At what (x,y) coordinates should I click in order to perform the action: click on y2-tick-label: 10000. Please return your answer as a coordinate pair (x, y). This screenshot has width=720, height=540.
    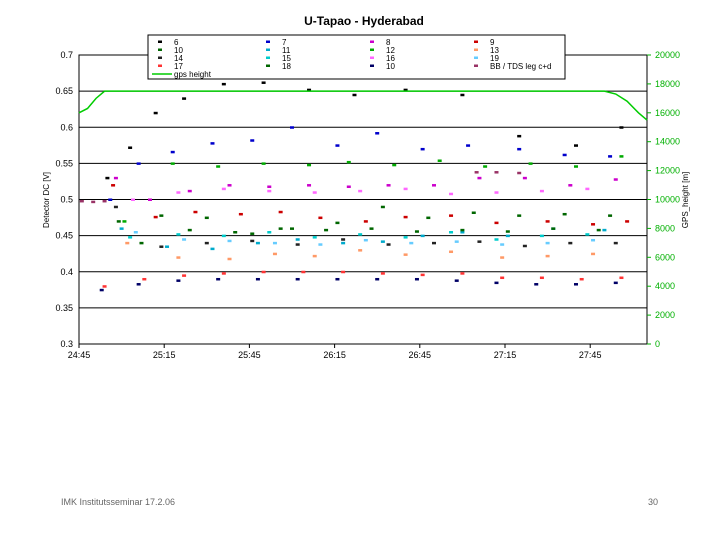
    Looking at the image, I should click on (667, 200).